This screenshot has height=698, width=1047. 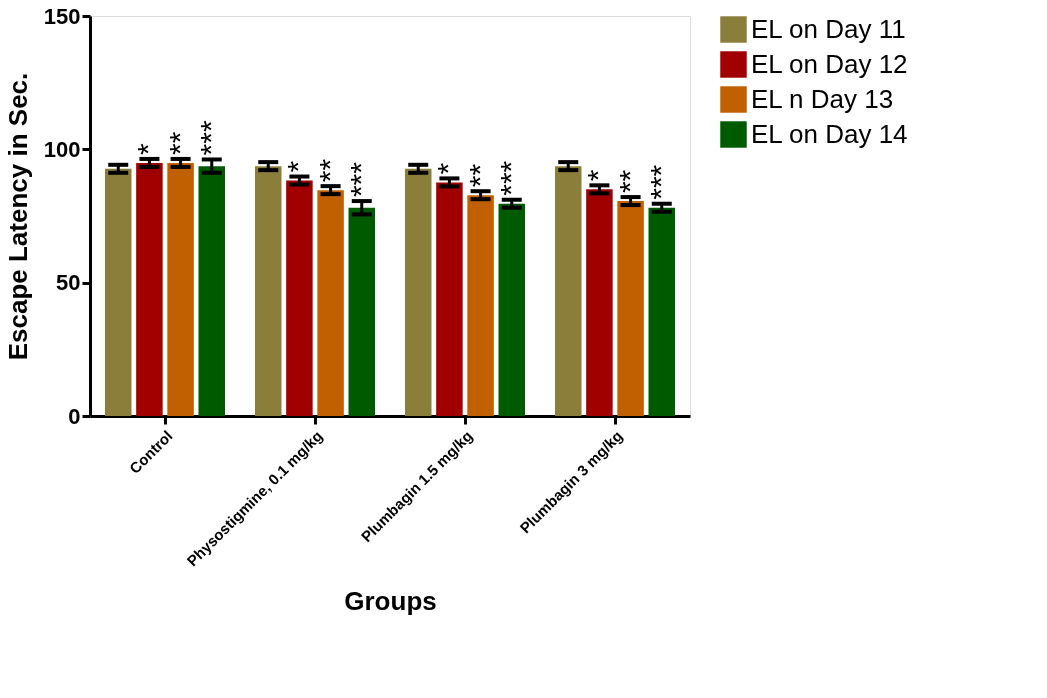 I want to click on x-axis-title: Groups, so click(x=390, y=601).